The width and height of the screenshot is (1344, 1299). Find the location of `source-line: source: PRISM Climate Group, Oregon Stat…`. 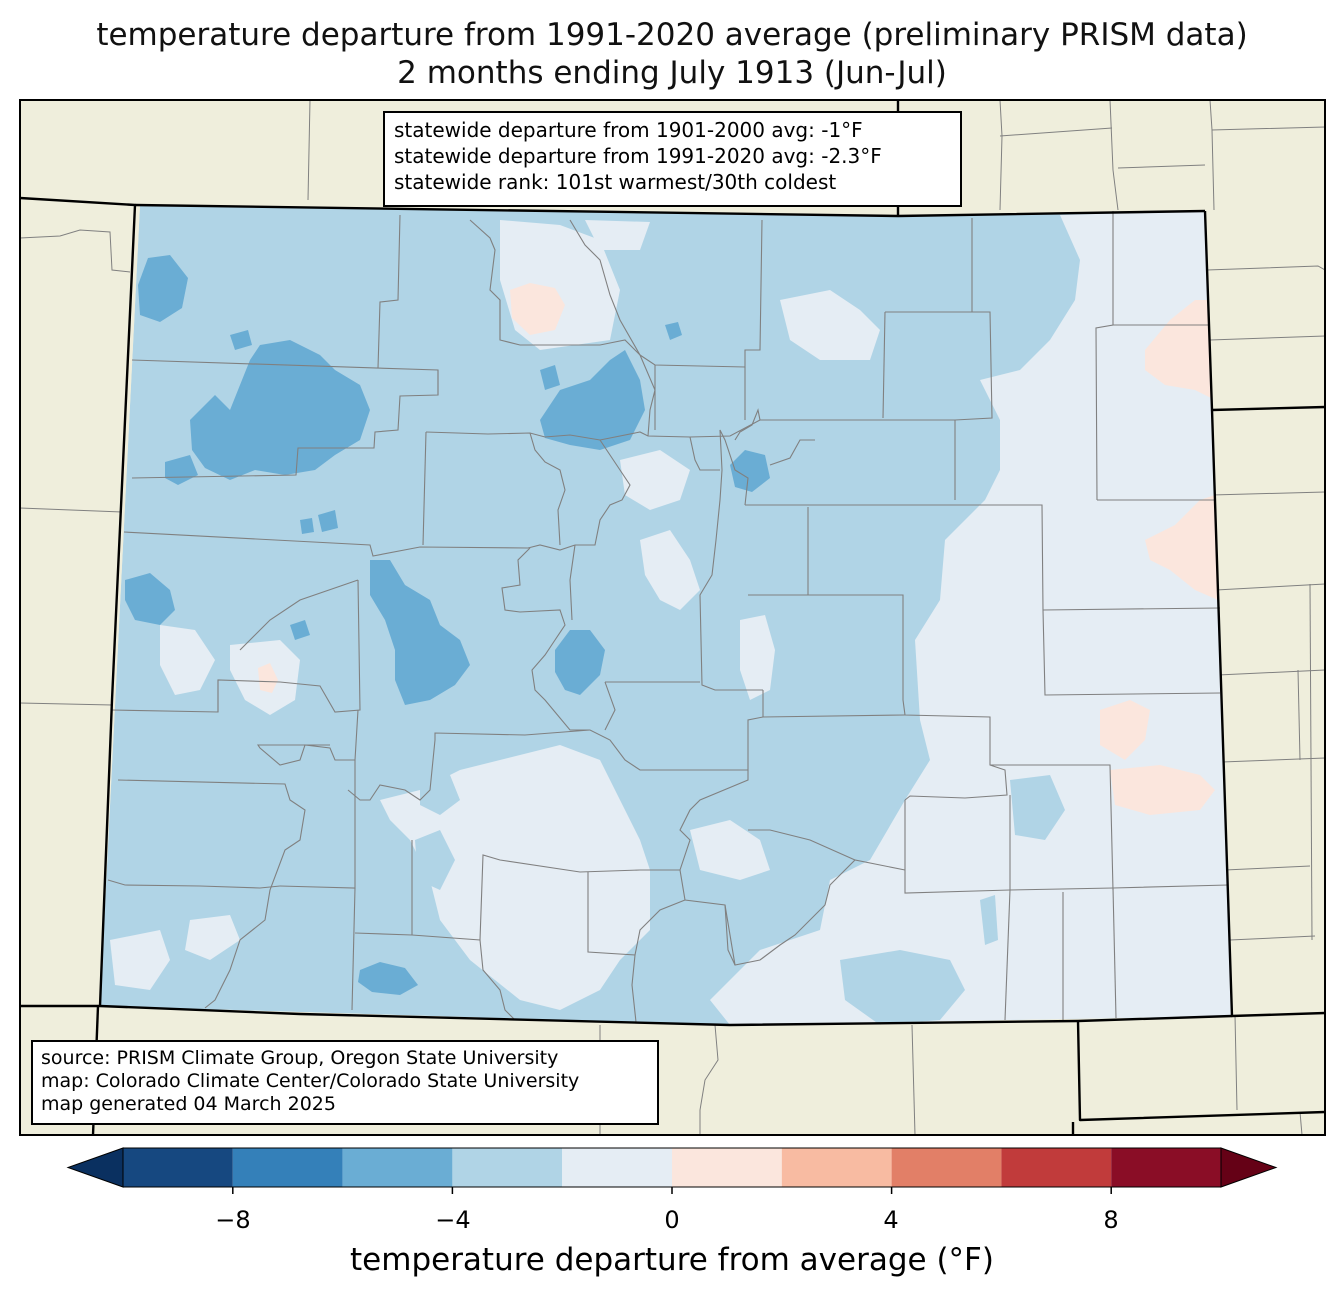

source-line: source: PRISM Climate Group, Oregon Stat… is located at coordinates (300, 1058).